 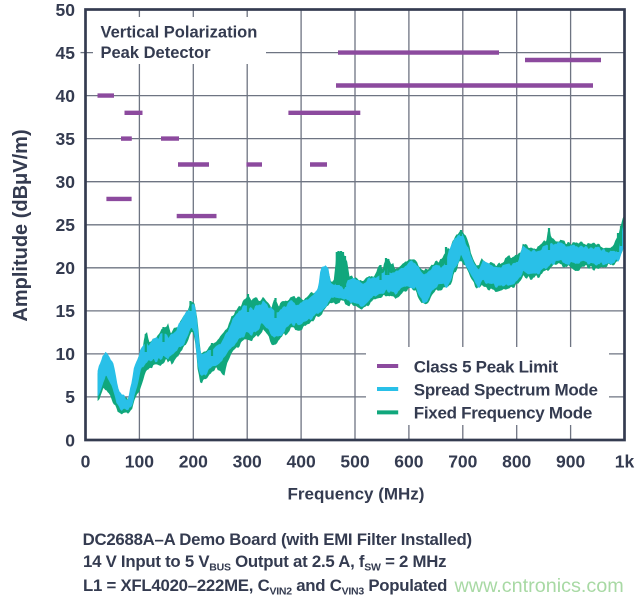 What do you see at coordinates (193, 461) in the screenshot?
I see `svg-text: 200` at bounding box center [193, 461].